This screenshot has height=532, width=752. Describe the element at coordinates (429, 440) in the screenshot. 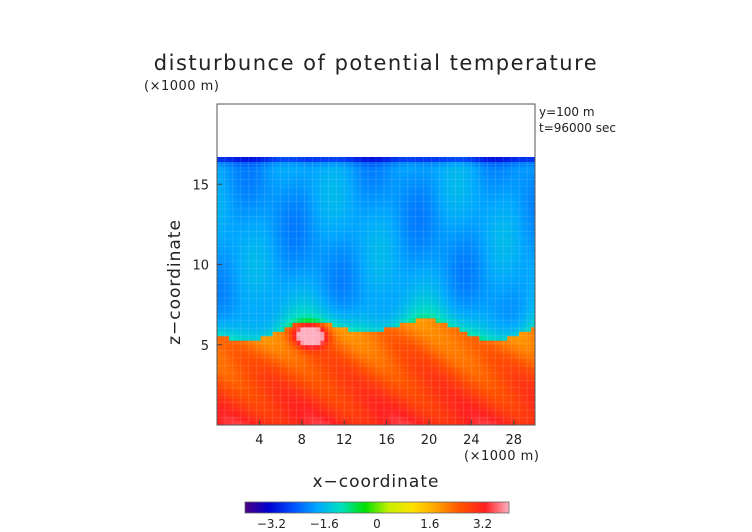

I see `x-tick-label: 20` at that location.